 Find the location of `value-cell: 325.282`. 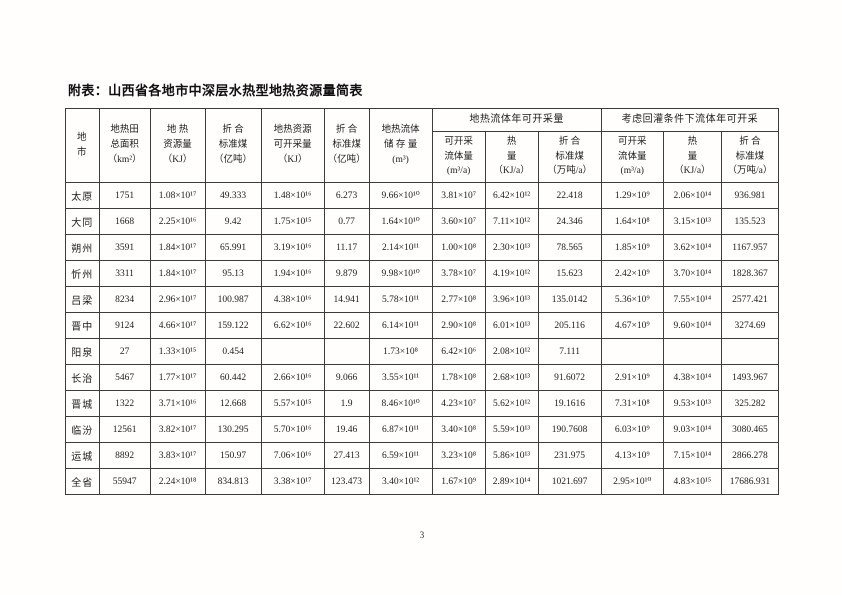

value-cell: 325.282 is located at coordinates (750, 403).